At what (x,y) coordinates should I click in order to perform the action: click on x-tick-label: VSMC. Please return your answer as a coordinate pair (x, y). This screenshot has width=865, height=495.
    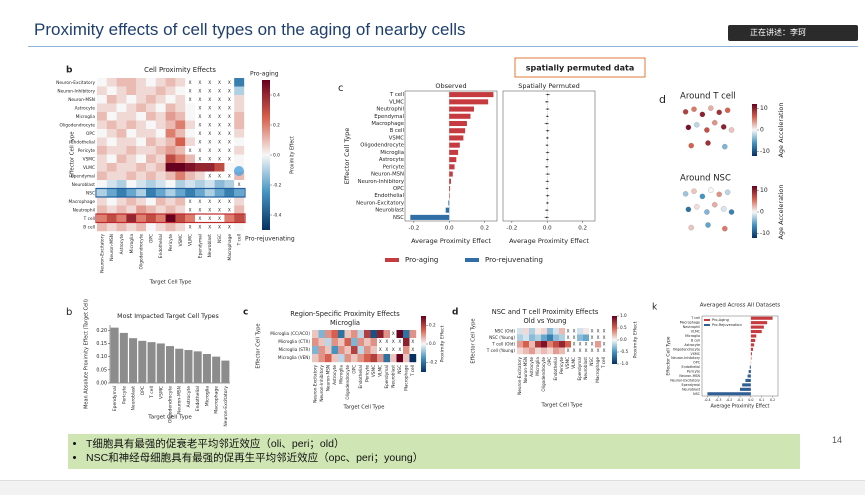
    Looking at the image, I should click on (161, 392).